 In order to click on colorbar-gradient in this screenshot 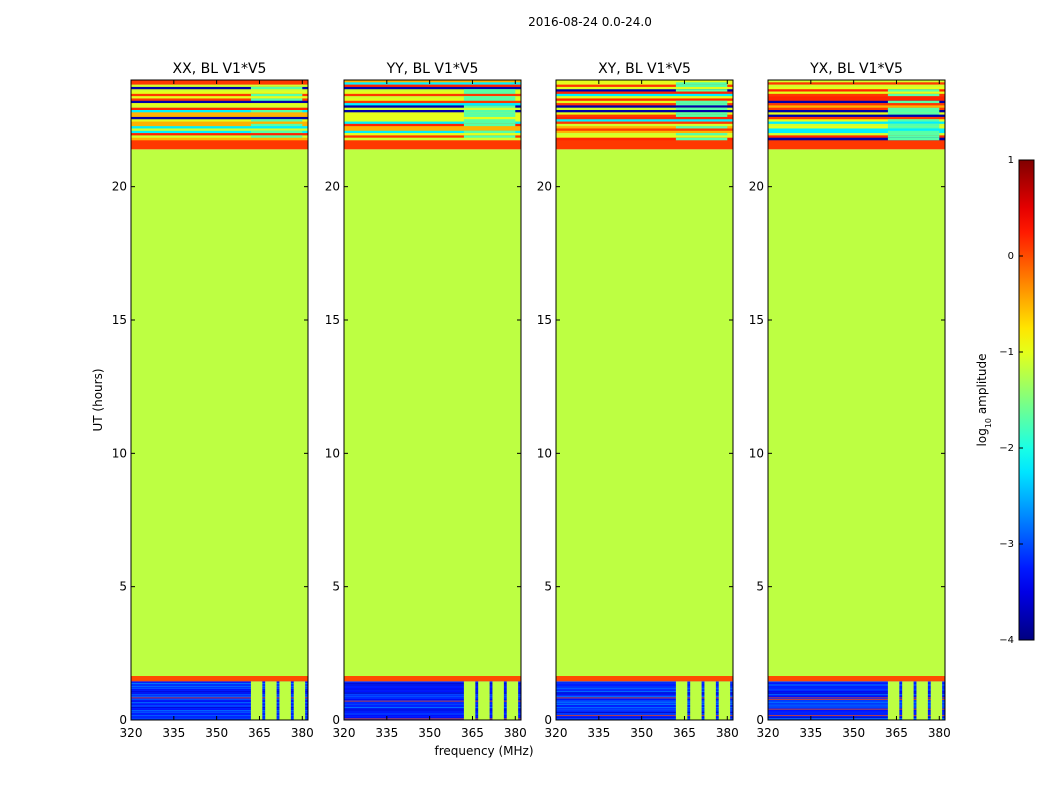, I will do `click(1026, 400)`.